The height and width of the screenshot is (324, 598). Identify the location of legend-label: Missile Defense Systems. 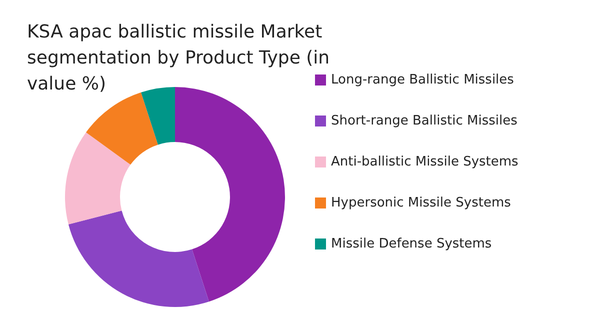
(411, 244).